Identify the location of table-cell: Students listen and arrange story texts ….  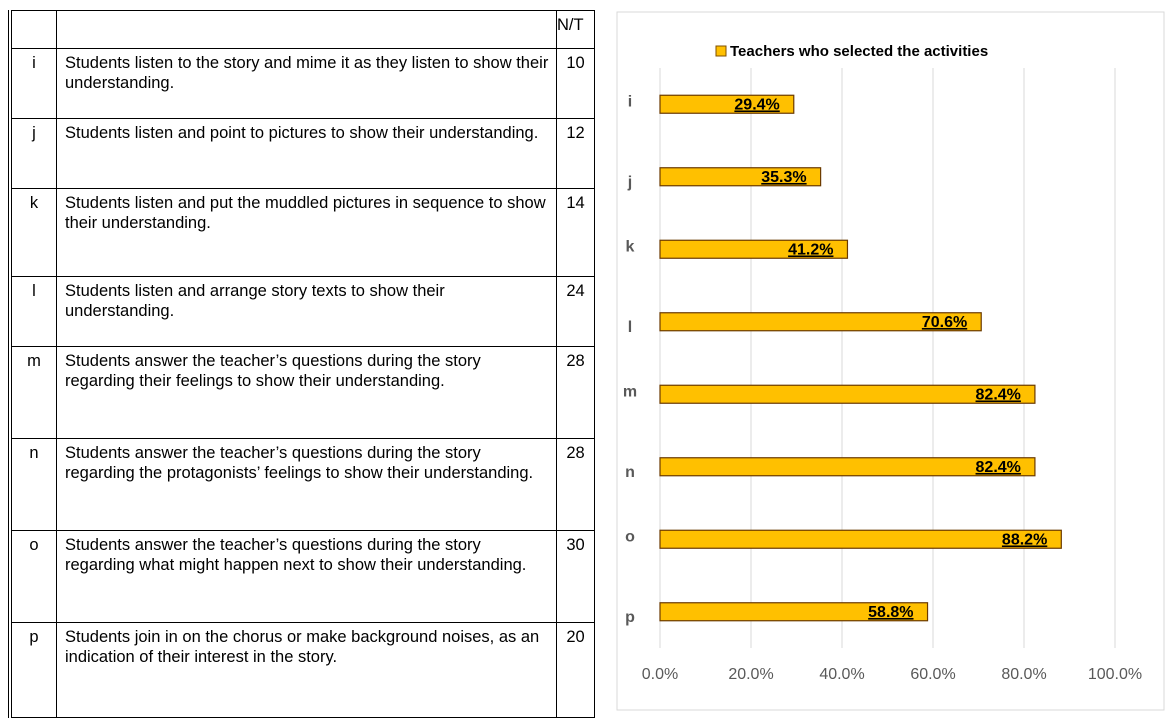
(306, 311).